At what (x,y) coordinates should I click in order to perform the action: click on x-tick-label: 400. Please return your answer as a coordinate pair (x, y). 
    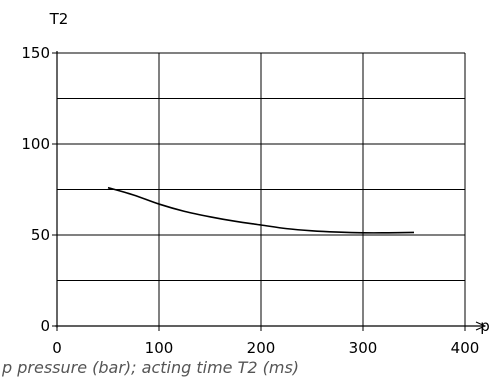
    Looking at the image, I should click on (465, 348).